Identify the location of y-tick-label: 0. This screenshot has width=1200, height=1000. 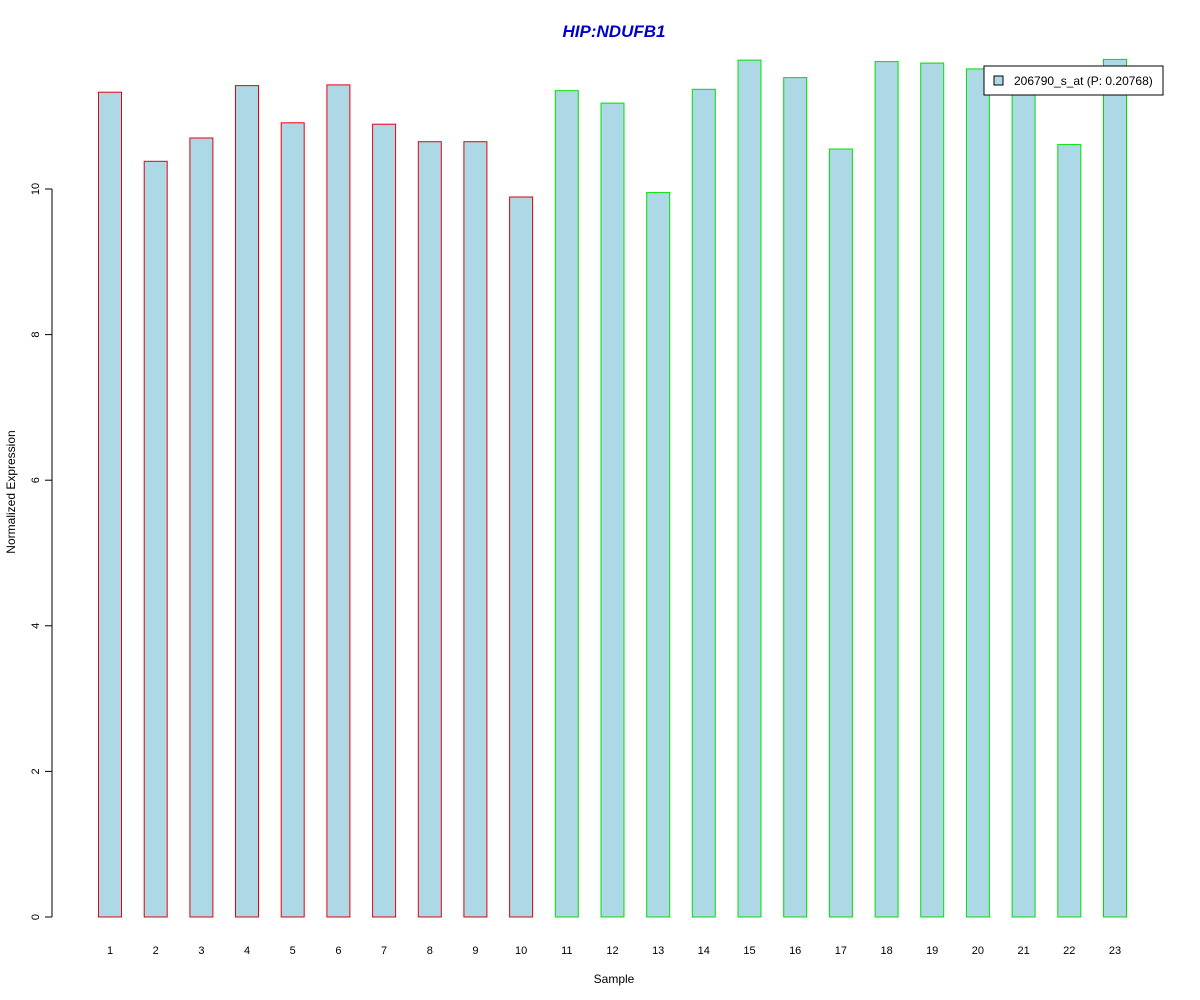
(36, 917).